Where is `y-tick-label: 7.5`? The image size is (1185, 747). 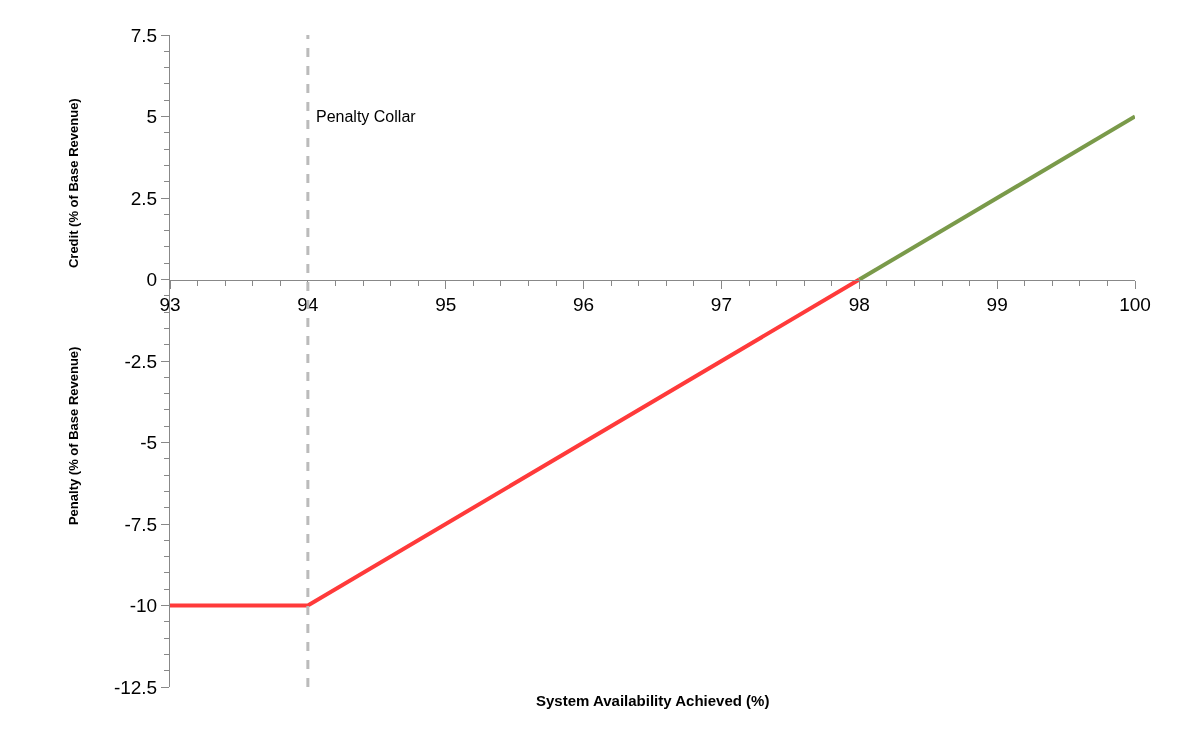
y-tick-label: 7.5 is located at coordinates (144, 35).